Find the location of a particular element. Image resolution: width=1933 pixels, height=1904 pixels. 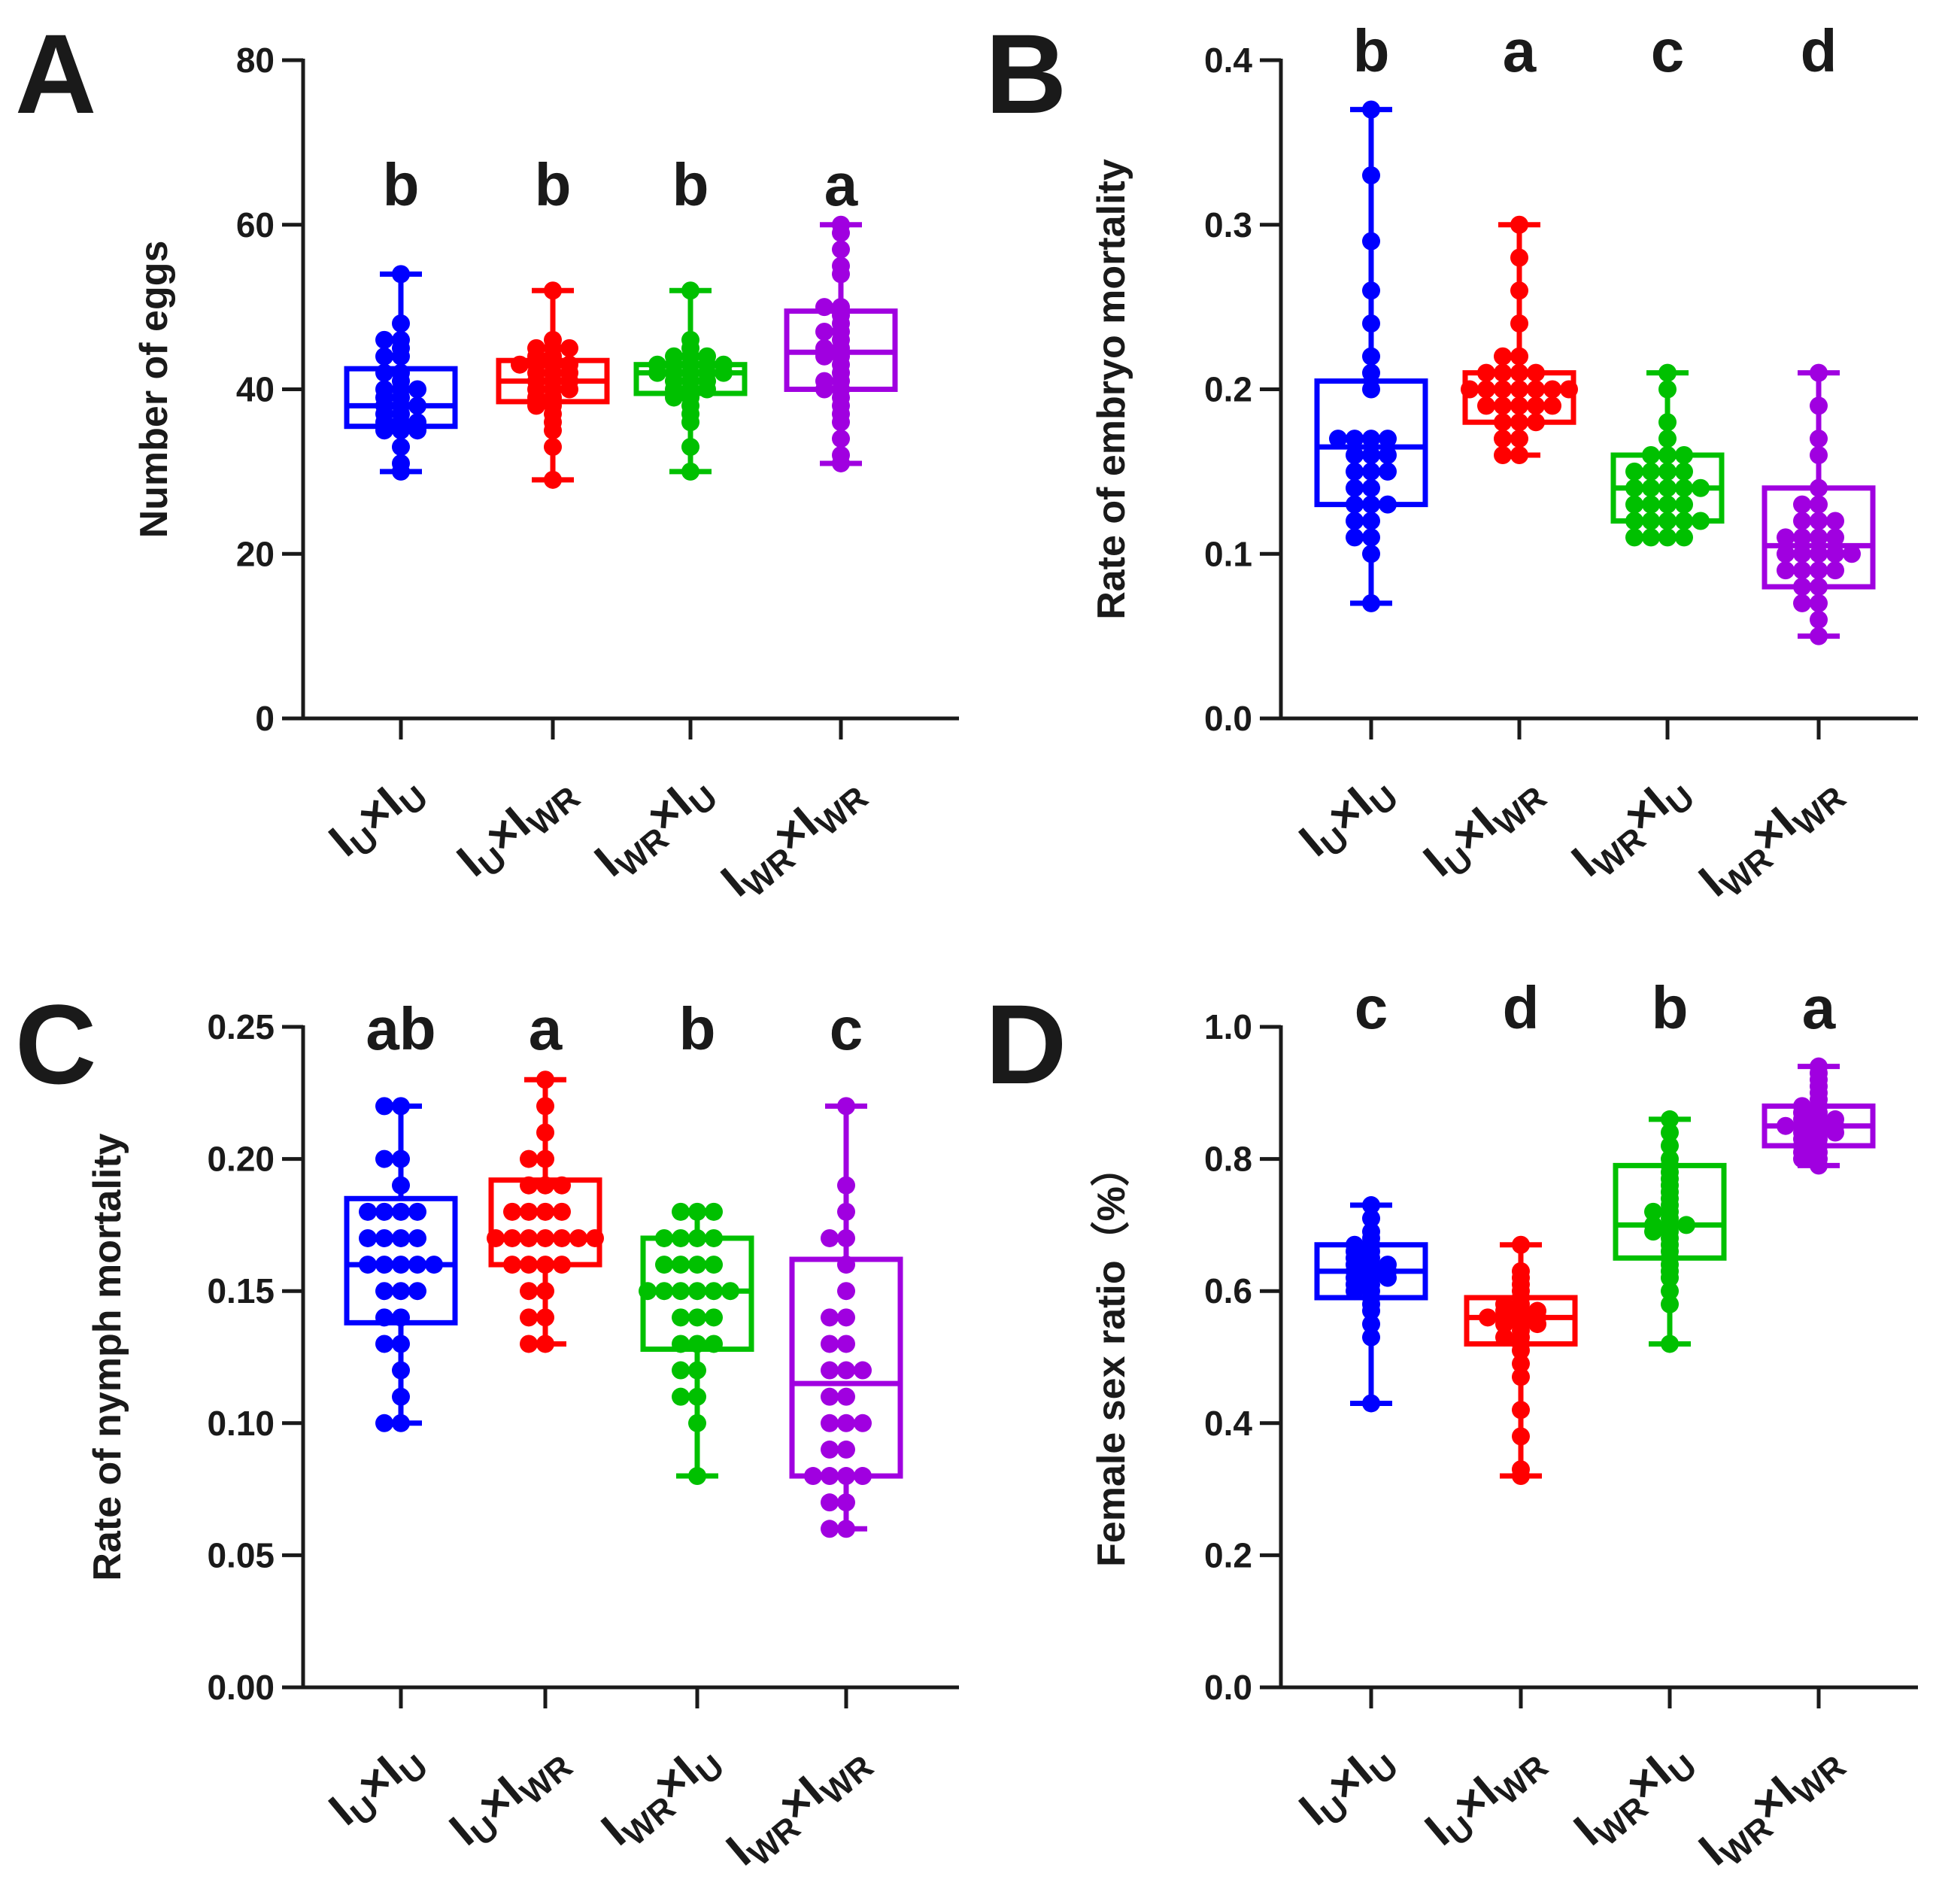

y-axis-title: Rate of embryo mortality is located at coordinates (1111, 390).